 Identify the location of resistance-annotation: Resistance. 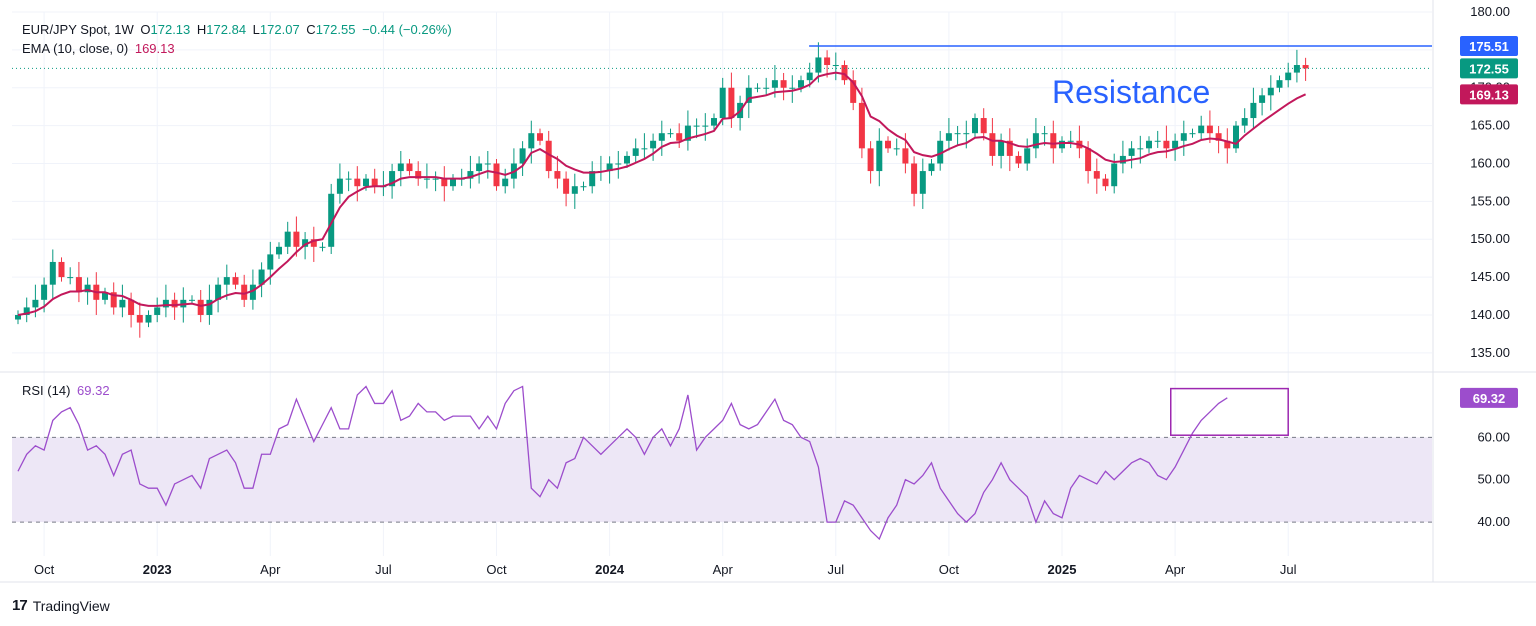
(1131, 92).